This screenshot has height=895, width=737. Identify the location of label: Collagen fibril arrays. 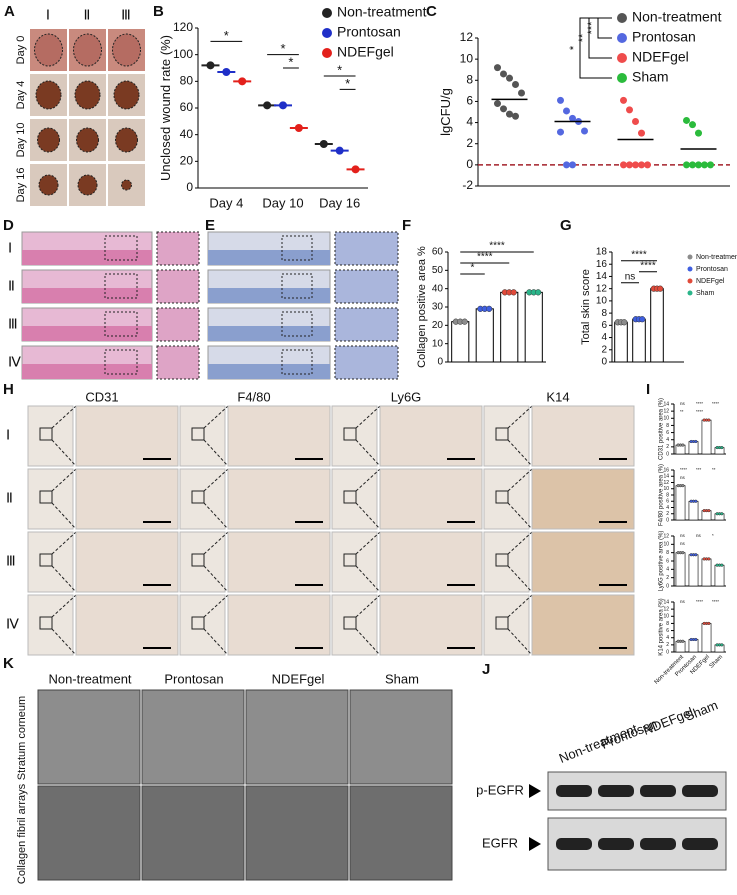
(22, 833).